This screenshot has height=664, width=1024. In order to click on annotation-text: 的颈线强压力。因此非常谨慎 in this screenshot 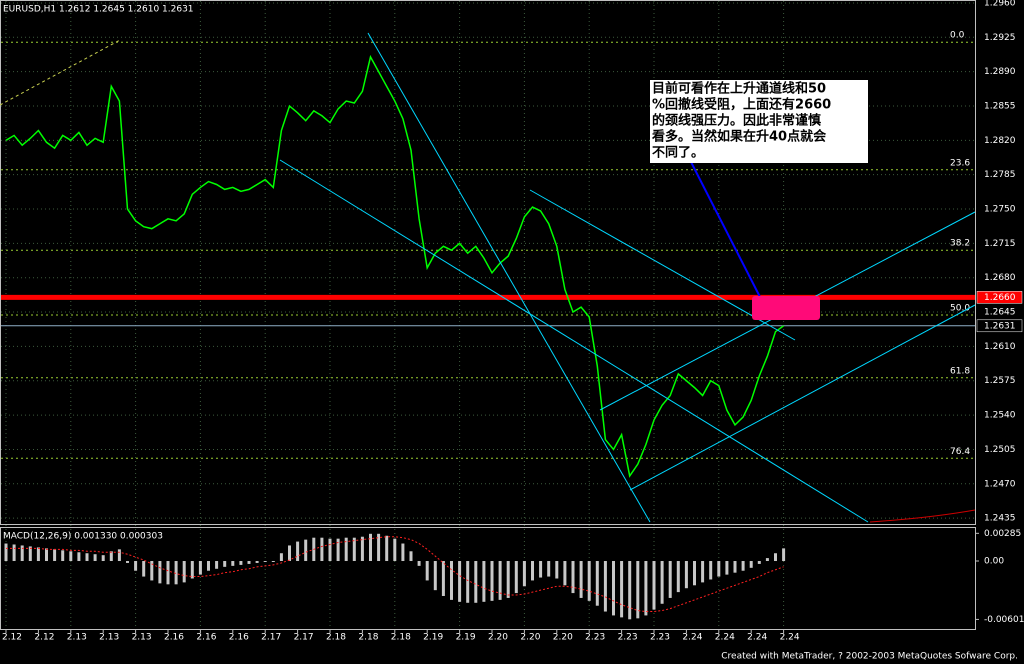, I will do `click(736, 121)`.